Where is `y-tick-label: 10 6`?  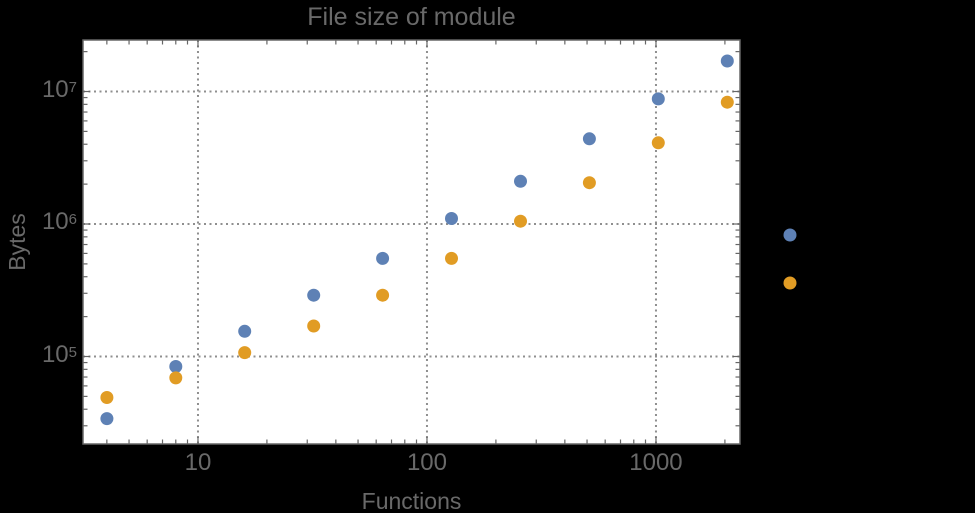 y-tick-label: 10 6 is located at coordinates (59, 221).